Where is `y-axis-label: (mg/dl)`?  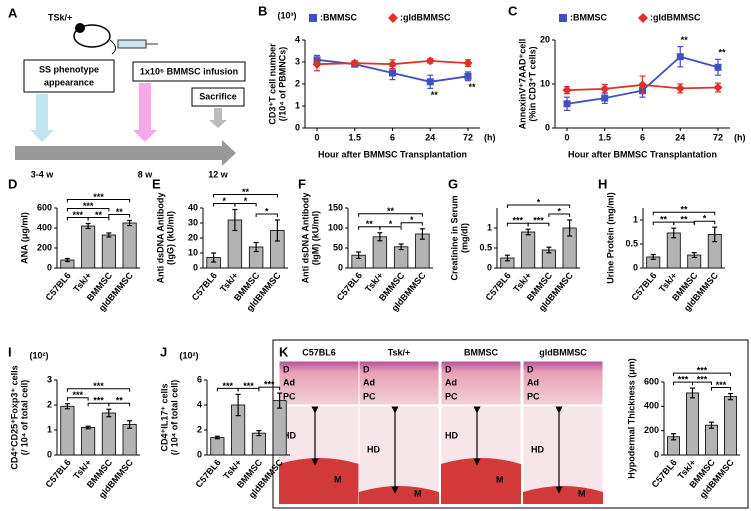
y-axis-label: (mg/dl) is located at coordinates (464, 238).